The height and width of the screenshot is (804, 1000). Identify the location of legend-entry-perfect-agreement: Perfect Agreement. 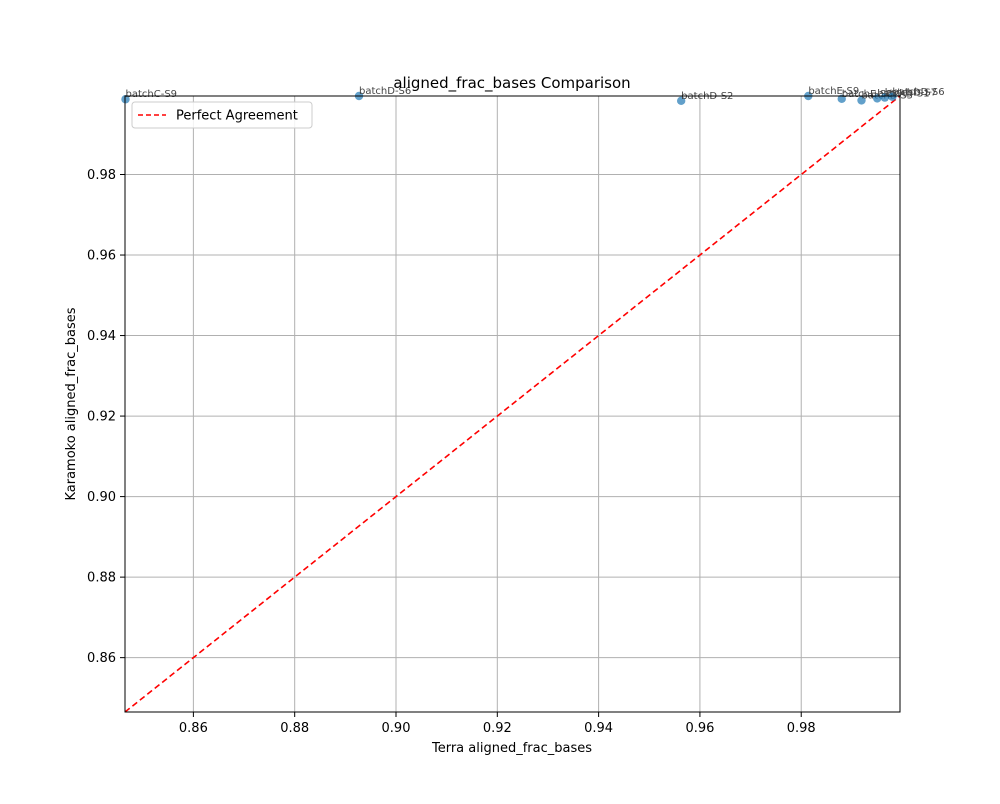
(237, 116).